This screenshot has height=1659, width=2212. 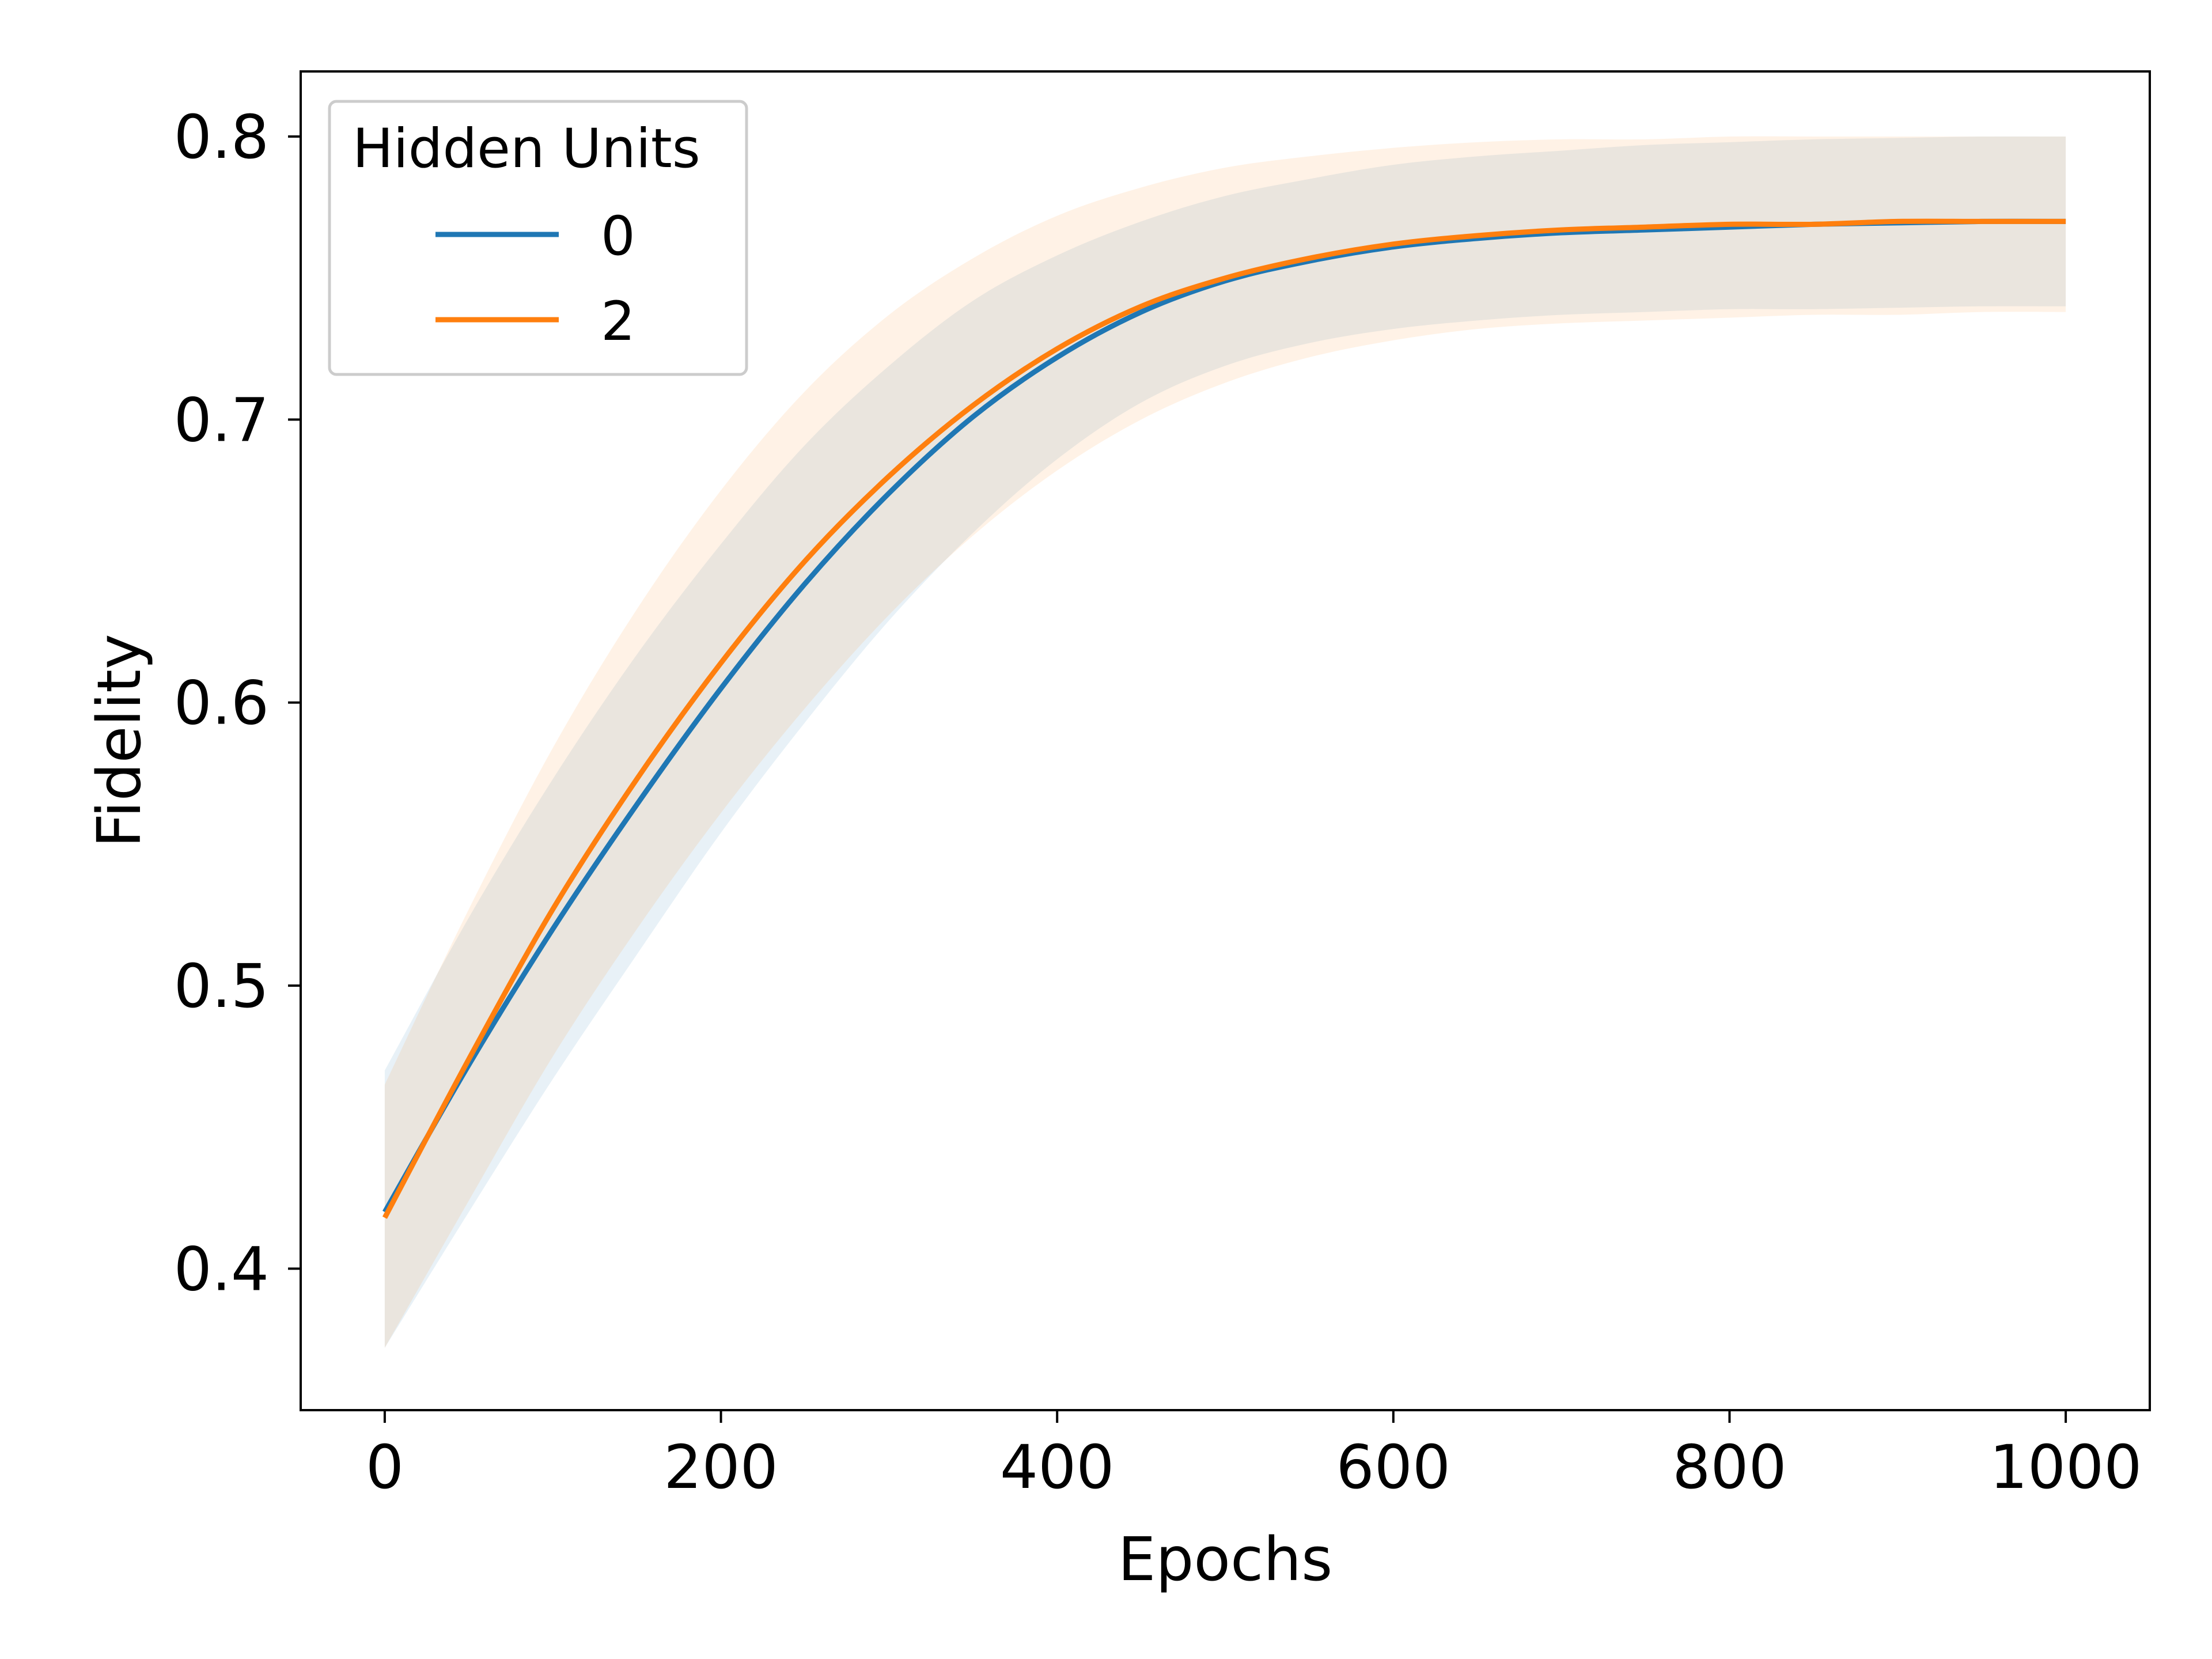 I want to click on x-tick-label: 200, so click(x=721, y=1467).